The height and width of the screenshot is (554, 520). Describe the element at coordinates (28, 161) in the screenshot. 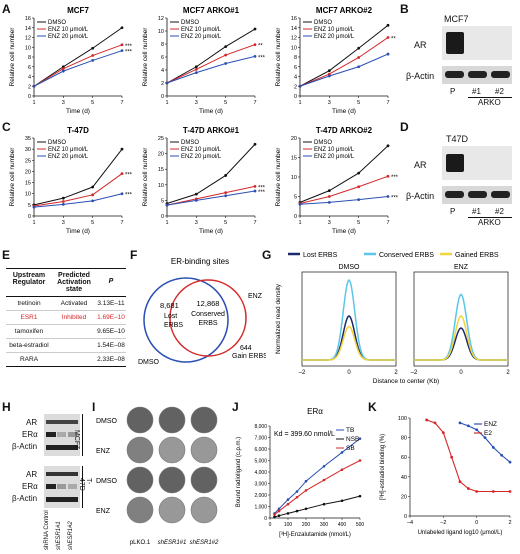

I see `y-tick-label: 25` at that location.